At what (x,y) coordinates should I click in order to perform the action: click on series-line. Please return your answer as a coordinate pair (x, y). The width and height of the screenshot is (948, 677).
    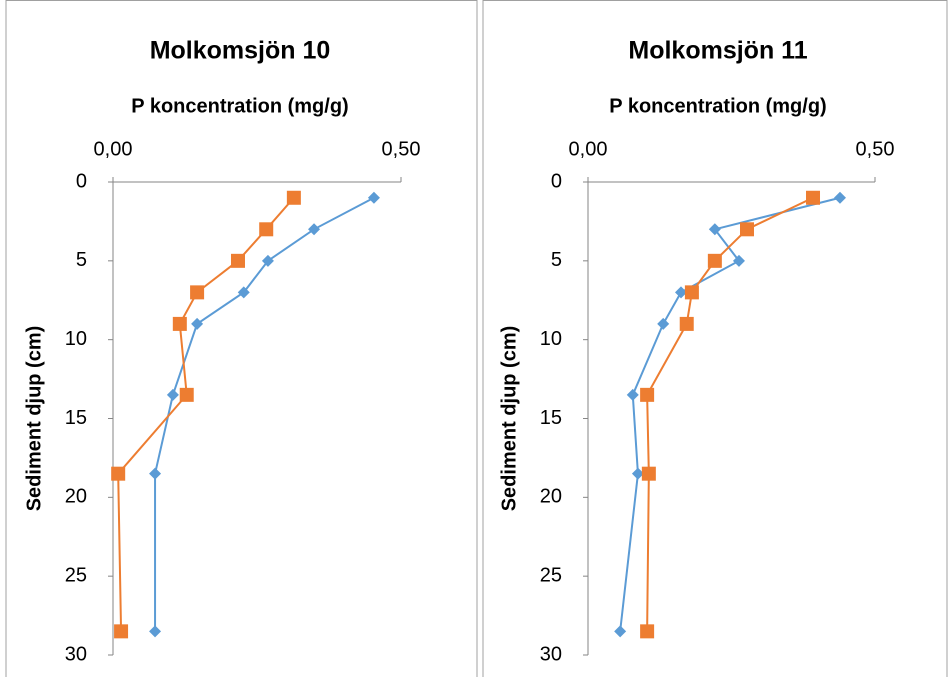
    Looking at the image, I should click on (730, 414).